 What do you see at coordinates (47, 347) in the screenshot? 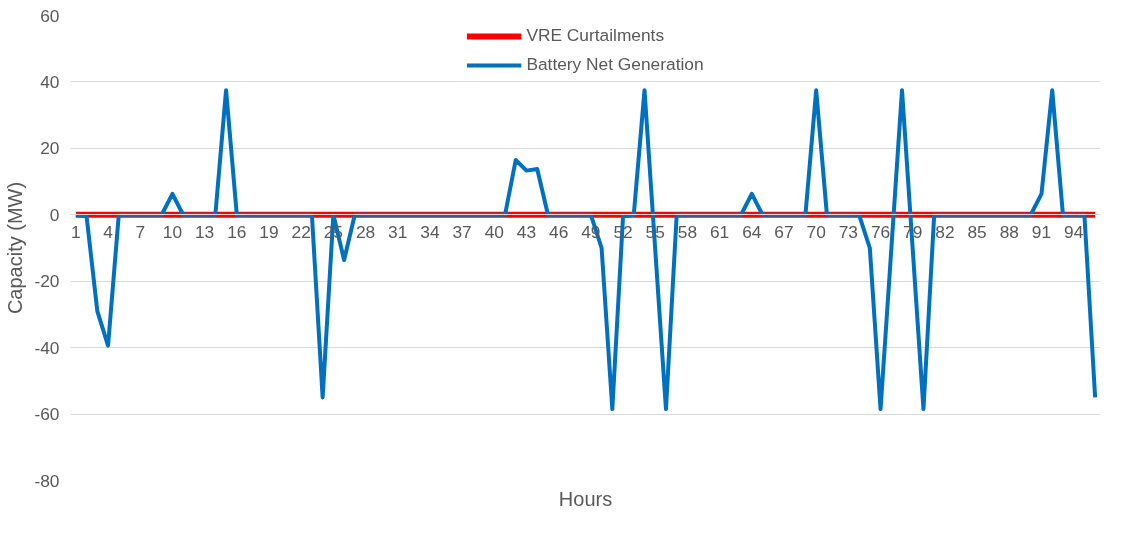
I see `y-tick-label: -40` at bounding box center [47, 347].